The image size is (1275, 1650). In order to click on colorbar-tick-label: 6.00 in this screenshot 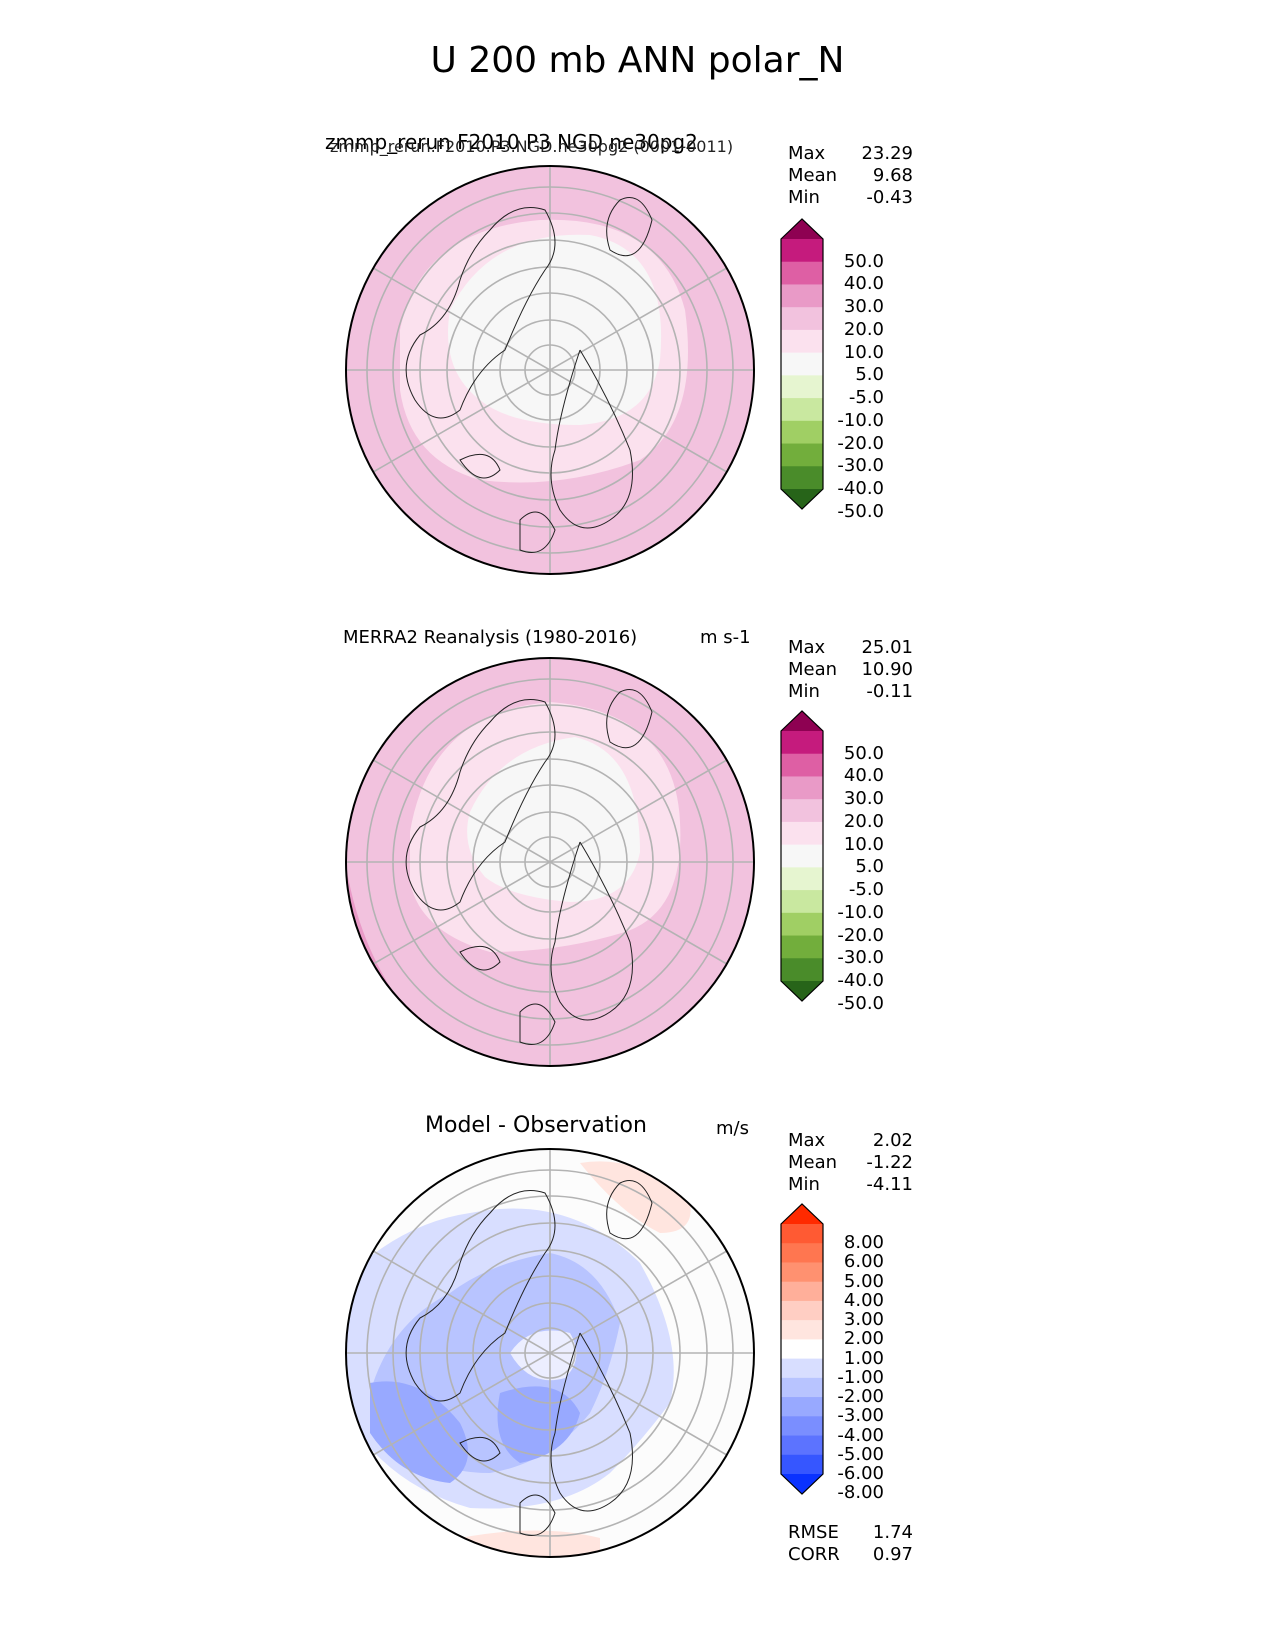, I will do `click(863, 1262)`.